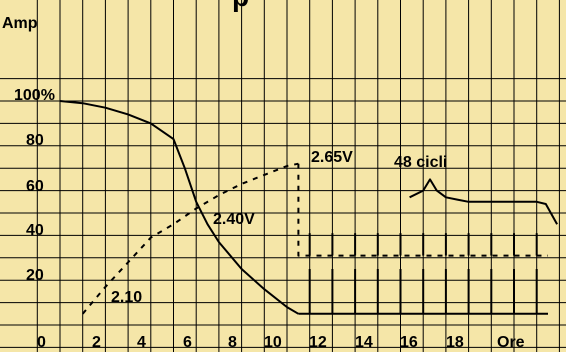  Describe the element at coordinates (141, 342) in the screenshot. I see `x-tick-label: 4` at that location.